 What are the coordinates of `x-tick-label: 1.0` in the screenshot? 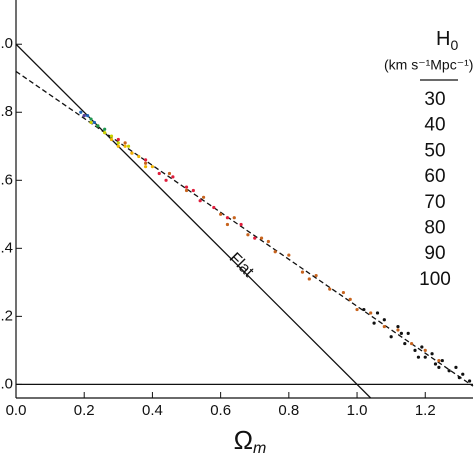 It's located at (357, 410).